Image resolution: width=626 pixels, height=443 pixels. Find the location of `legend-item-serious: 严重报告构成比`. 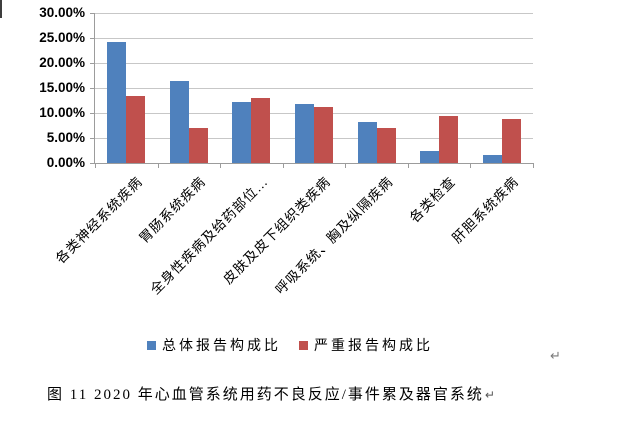

legend-item-serious: 严重报告构成比 is located at coordinates (366, 345).